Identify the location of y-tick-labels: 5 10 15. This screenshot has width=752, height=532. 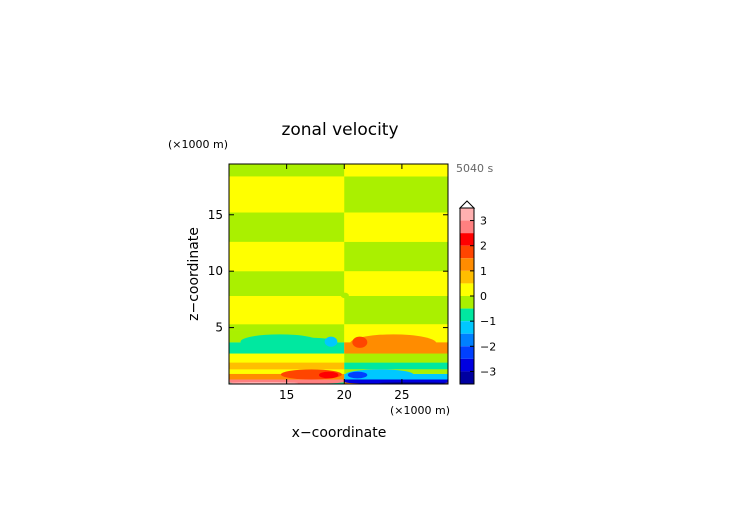
(215, 271).